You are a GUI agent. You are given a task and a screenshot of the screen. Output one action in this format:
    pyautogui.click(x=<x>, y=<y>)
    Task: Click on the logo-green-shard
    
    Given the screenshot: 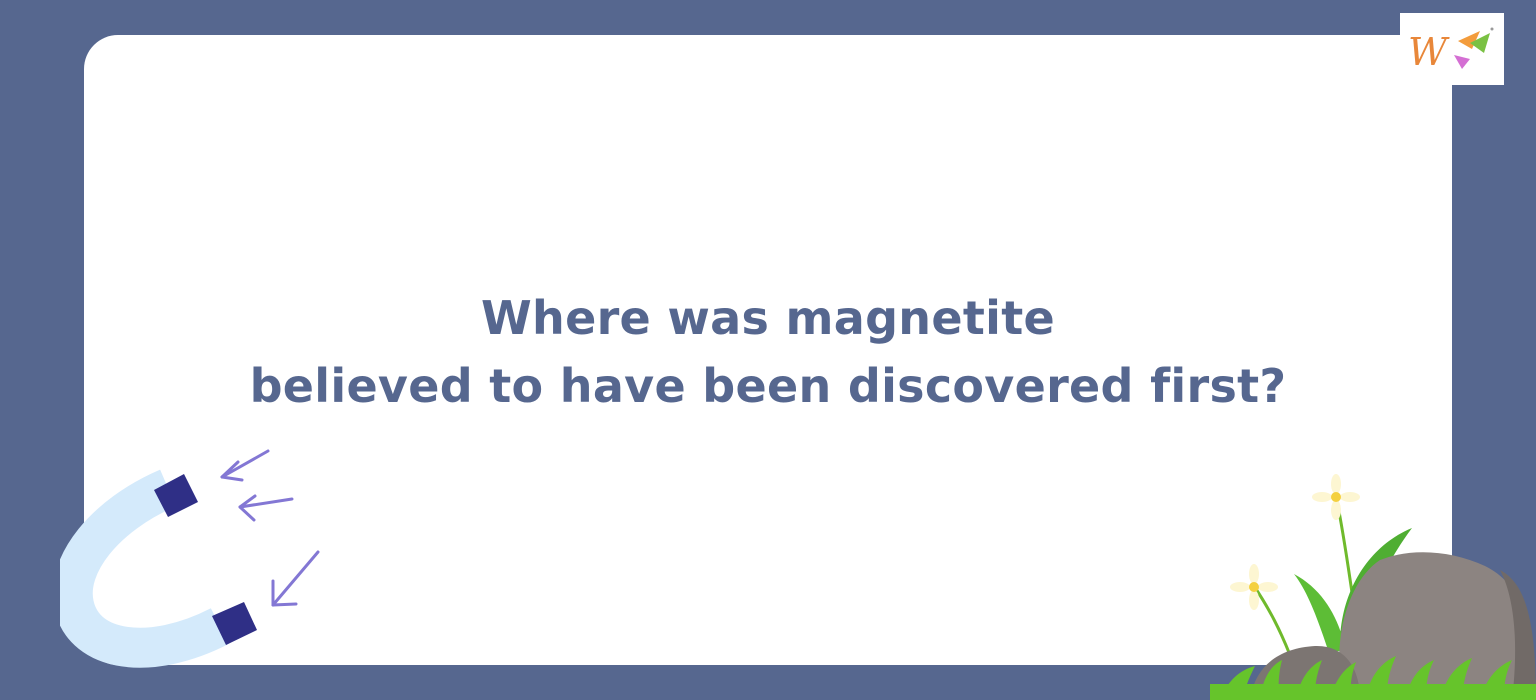 What is the action you would take?
    pyautogui.click(x=1480, y=43)
    